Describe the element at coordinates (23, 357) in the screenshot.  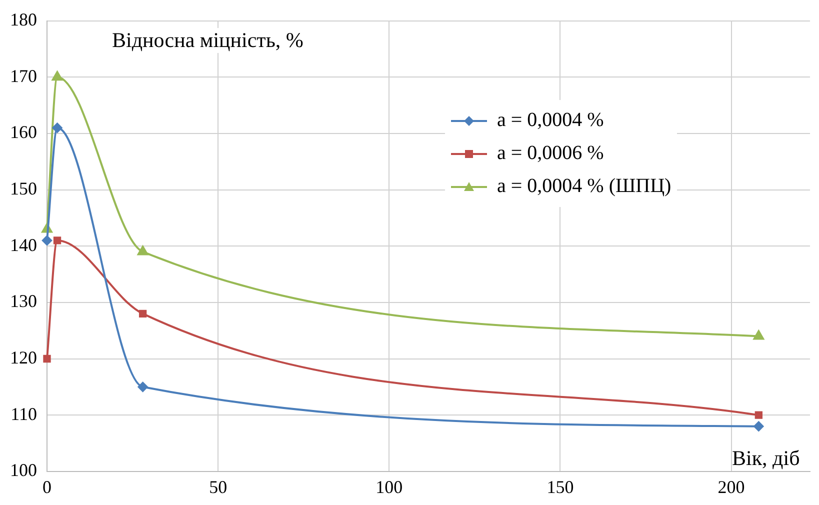
I see `y-tick-label: 120` at that location.